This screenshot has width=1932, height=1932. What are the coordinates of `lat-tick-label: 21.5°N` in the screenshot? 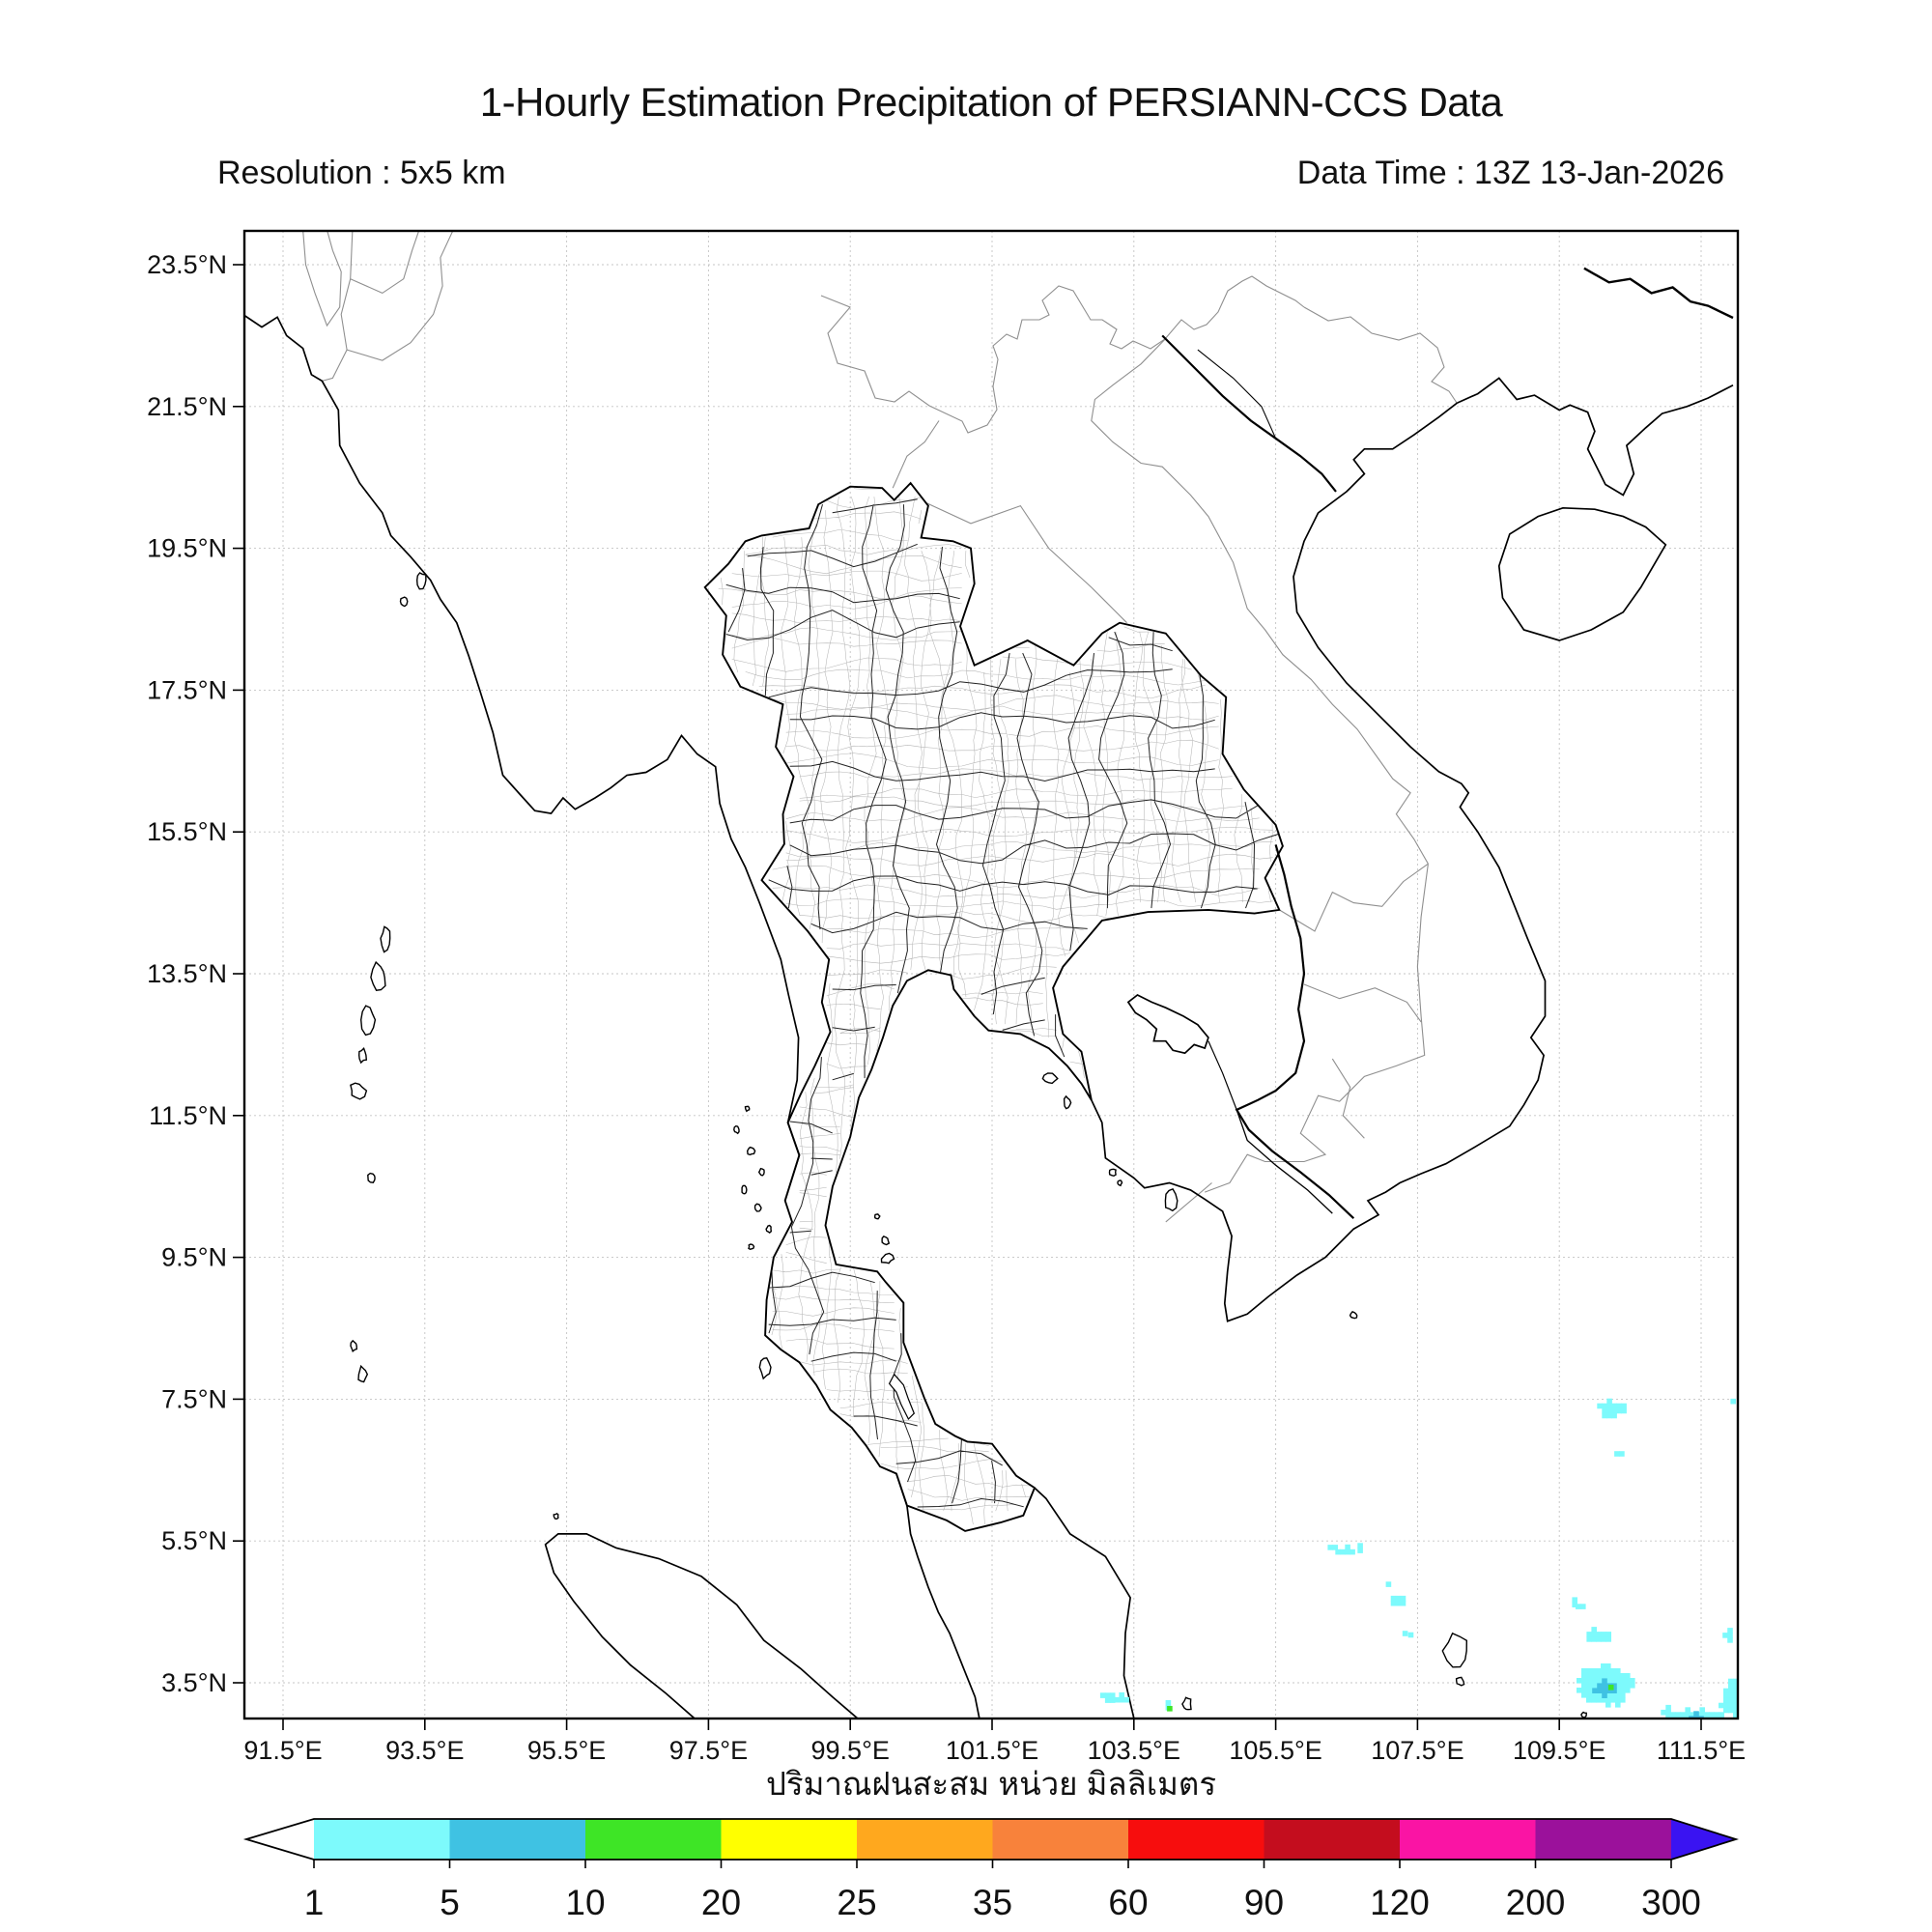 It's located at (187, 406).